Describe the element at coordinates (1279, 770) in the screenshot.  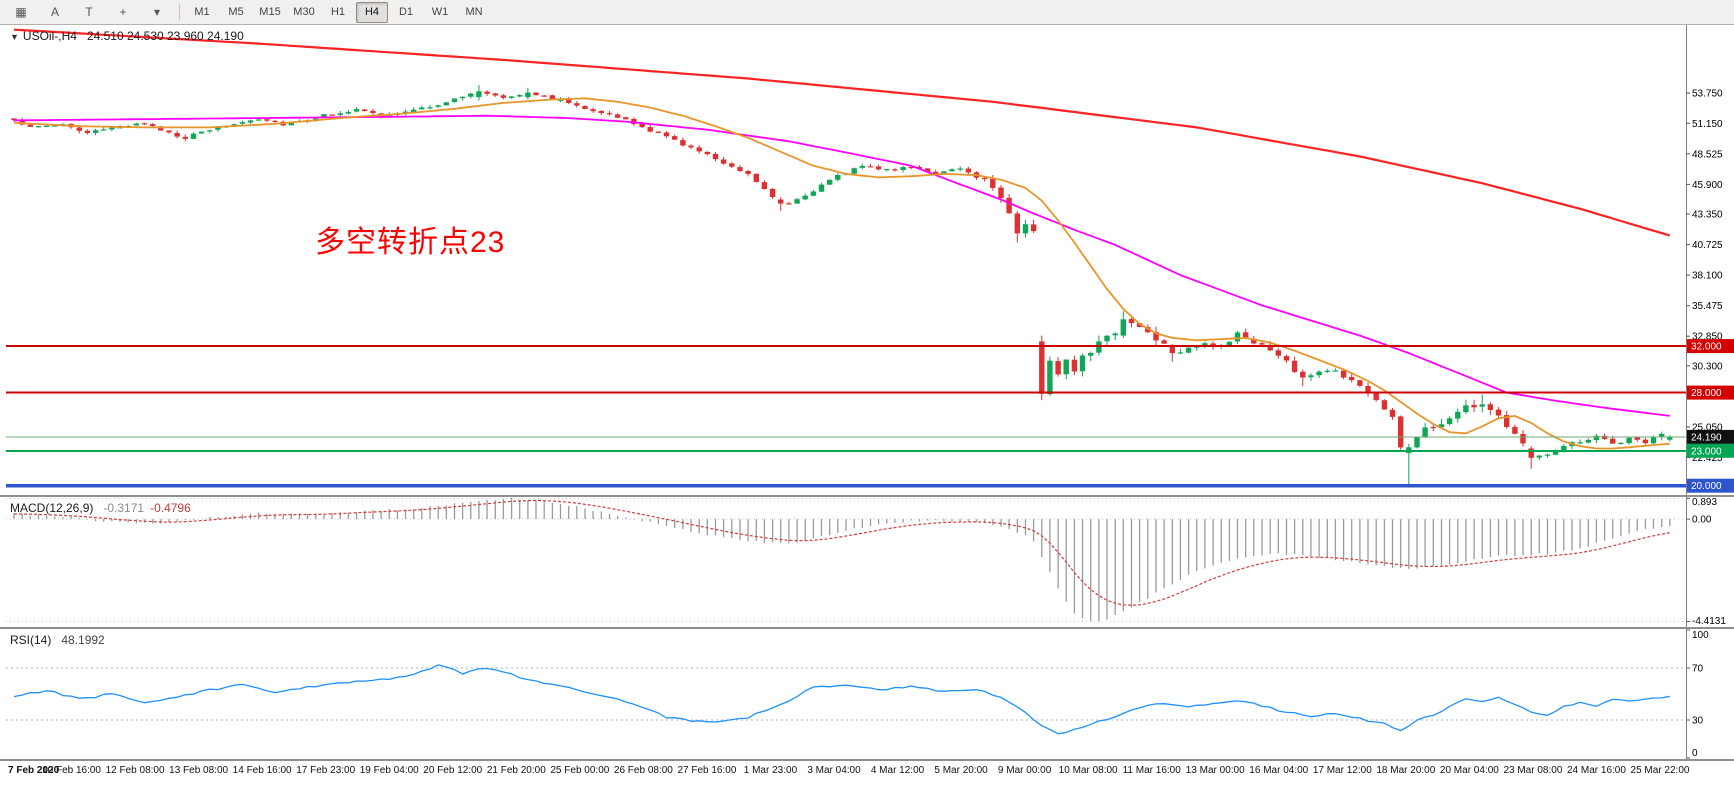
I see `time-label: 16 Mar 04:00` at that location.